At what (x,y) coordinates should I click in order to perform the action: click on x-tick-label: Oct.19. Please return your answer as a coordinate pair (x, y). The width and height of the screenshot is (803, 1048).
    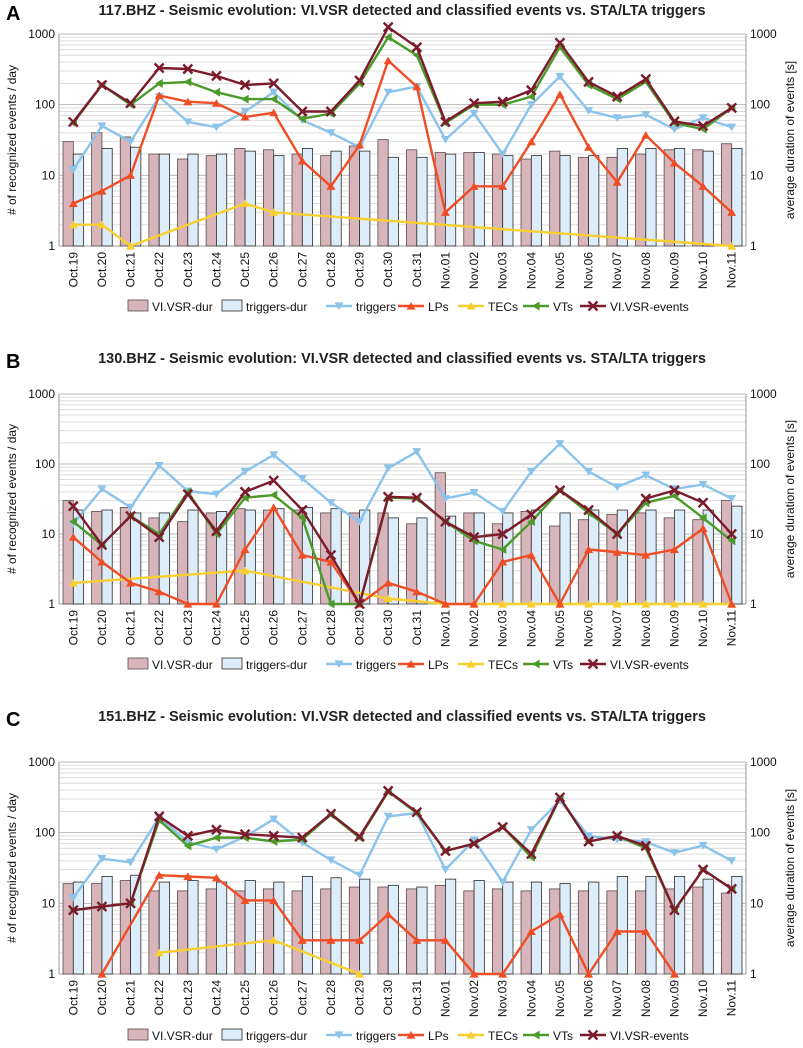
    Looking at the image, I should click on (73, 998).